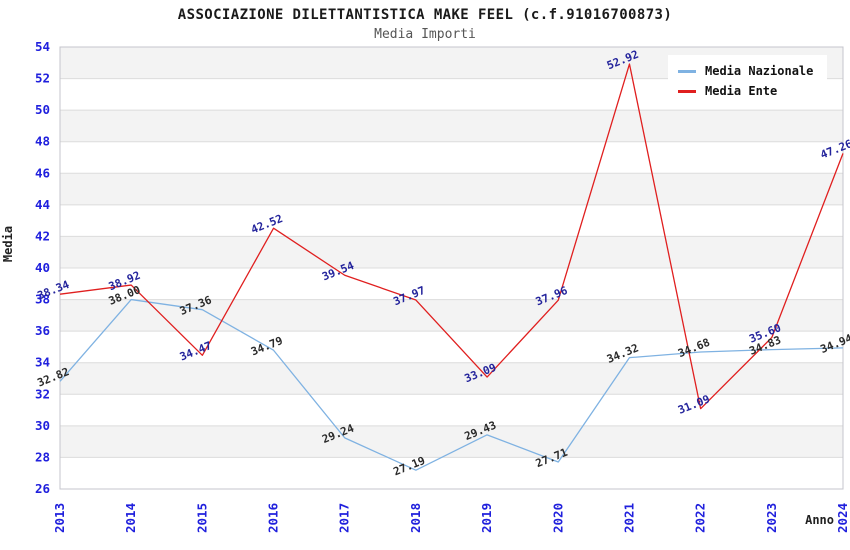  Describe the element at coordinates (42, 330) in the screenshot. I see `svg-text: 36` at that location.